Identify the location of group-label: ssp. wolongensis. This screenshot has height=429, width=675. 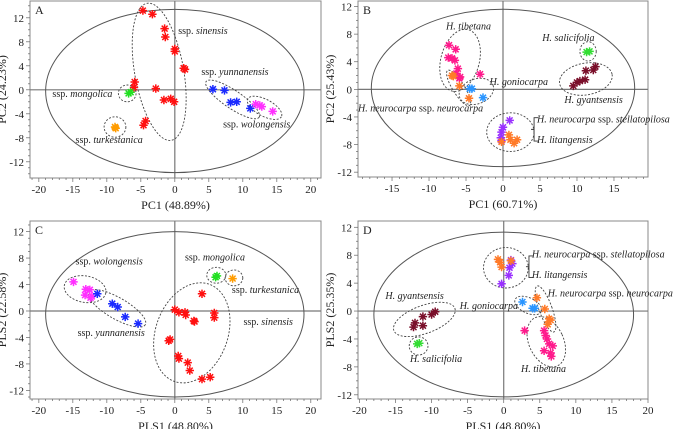
(109, 262).